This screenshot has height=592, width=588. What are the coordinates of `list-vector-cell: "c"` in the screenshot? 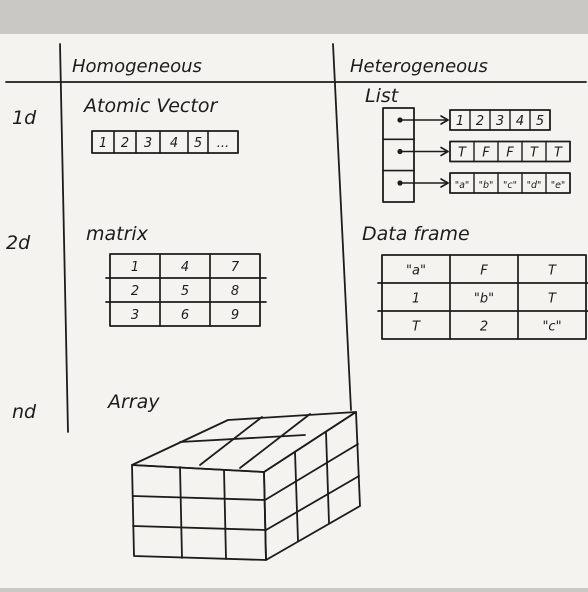 It's located at (510, 185).